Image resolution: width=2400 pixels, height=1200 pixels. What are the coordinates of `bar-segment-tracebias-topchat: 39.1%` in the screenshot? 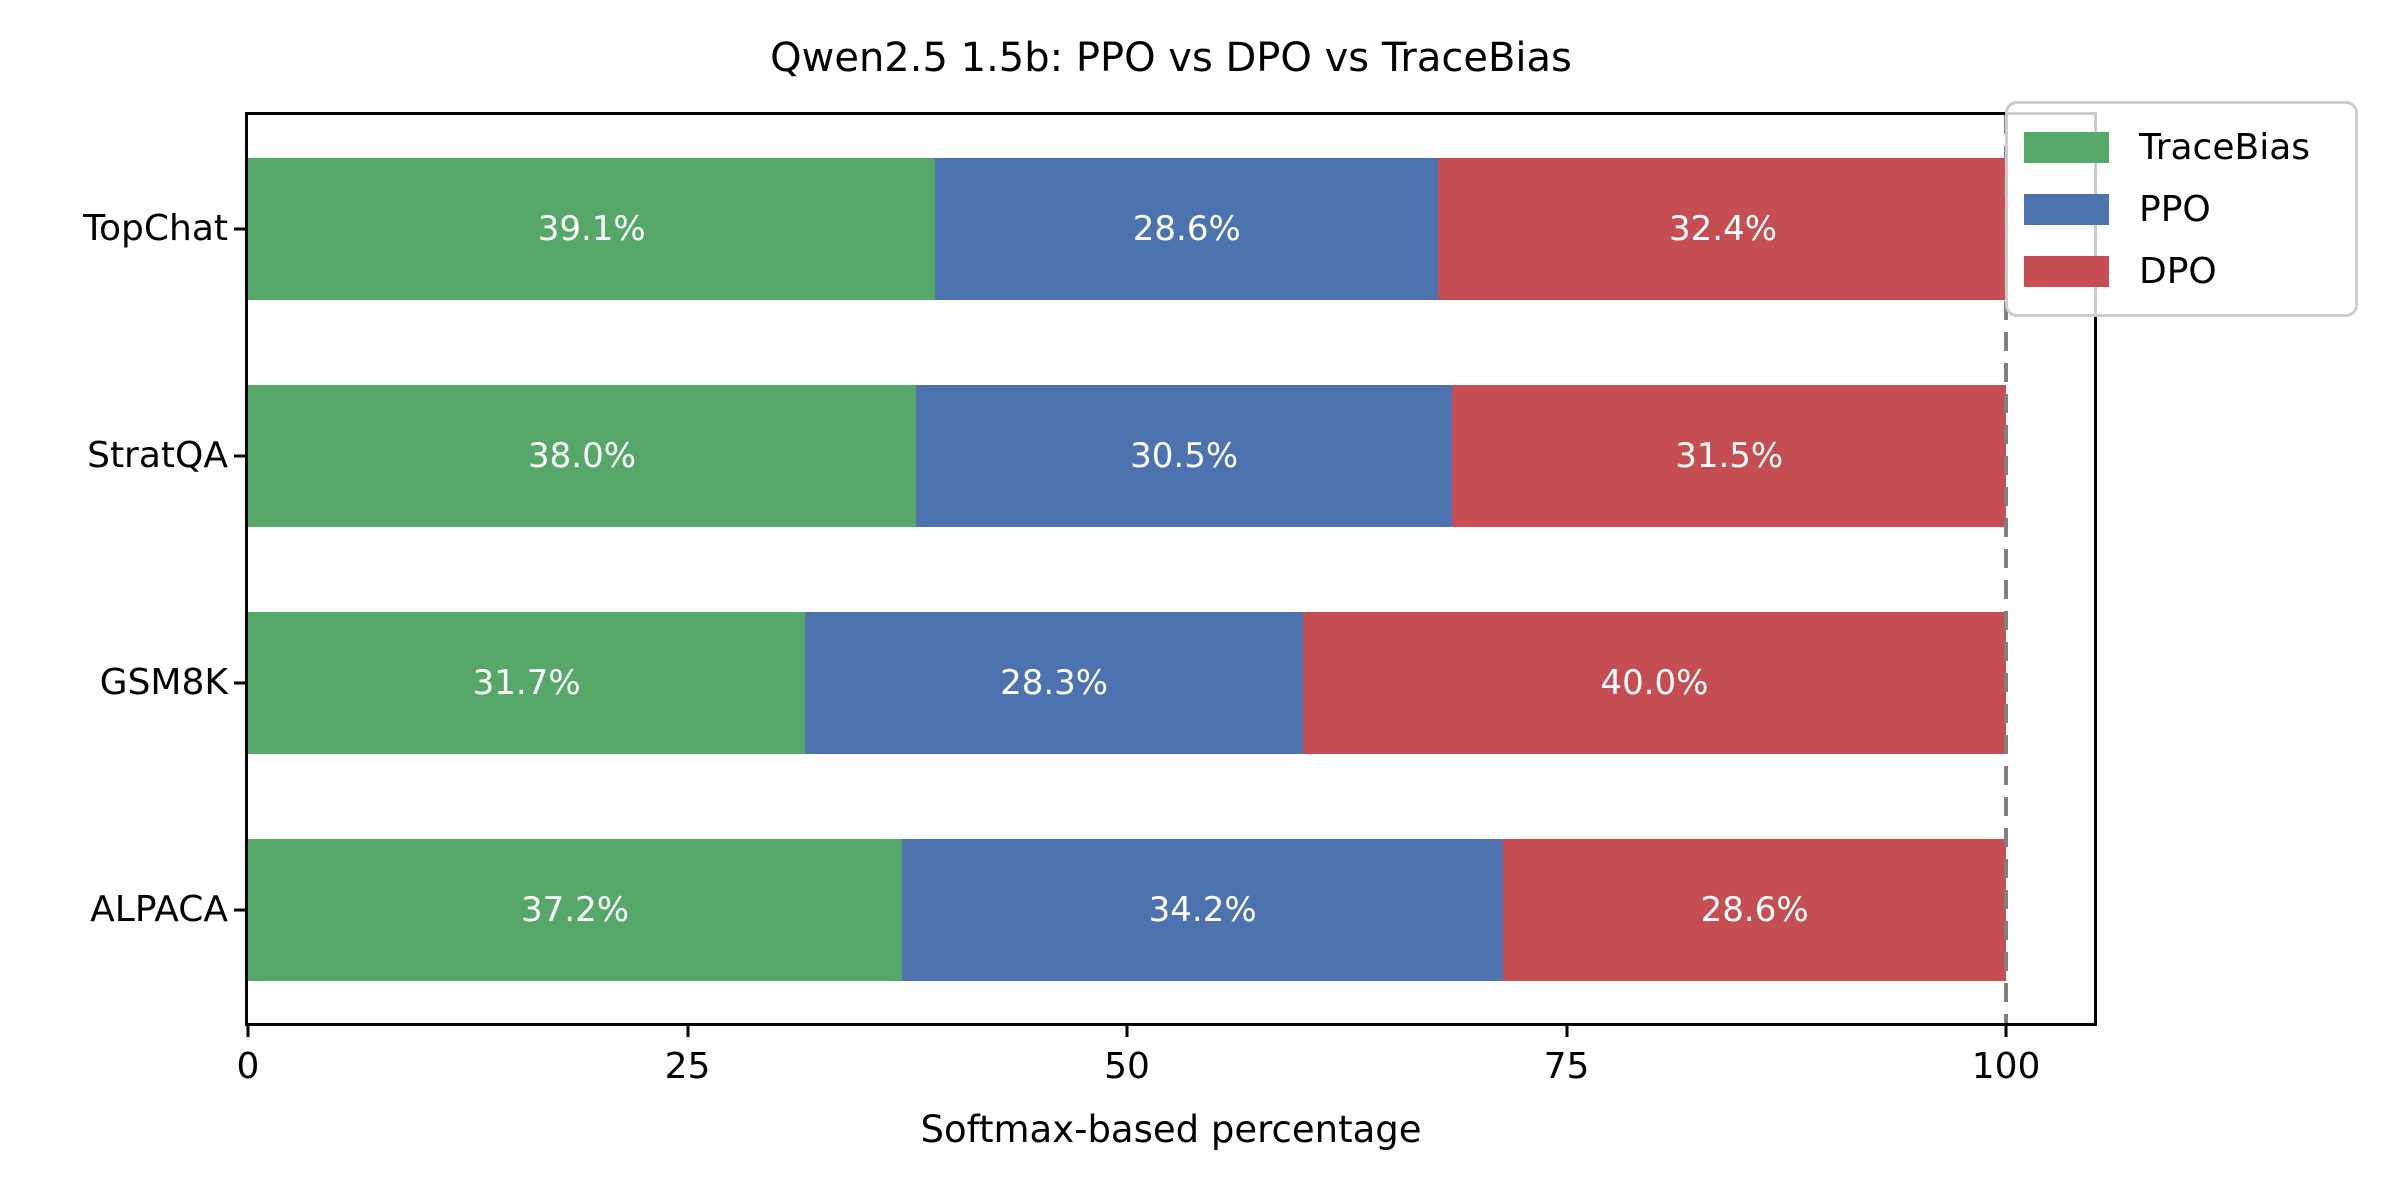 It's located at (592, 228).